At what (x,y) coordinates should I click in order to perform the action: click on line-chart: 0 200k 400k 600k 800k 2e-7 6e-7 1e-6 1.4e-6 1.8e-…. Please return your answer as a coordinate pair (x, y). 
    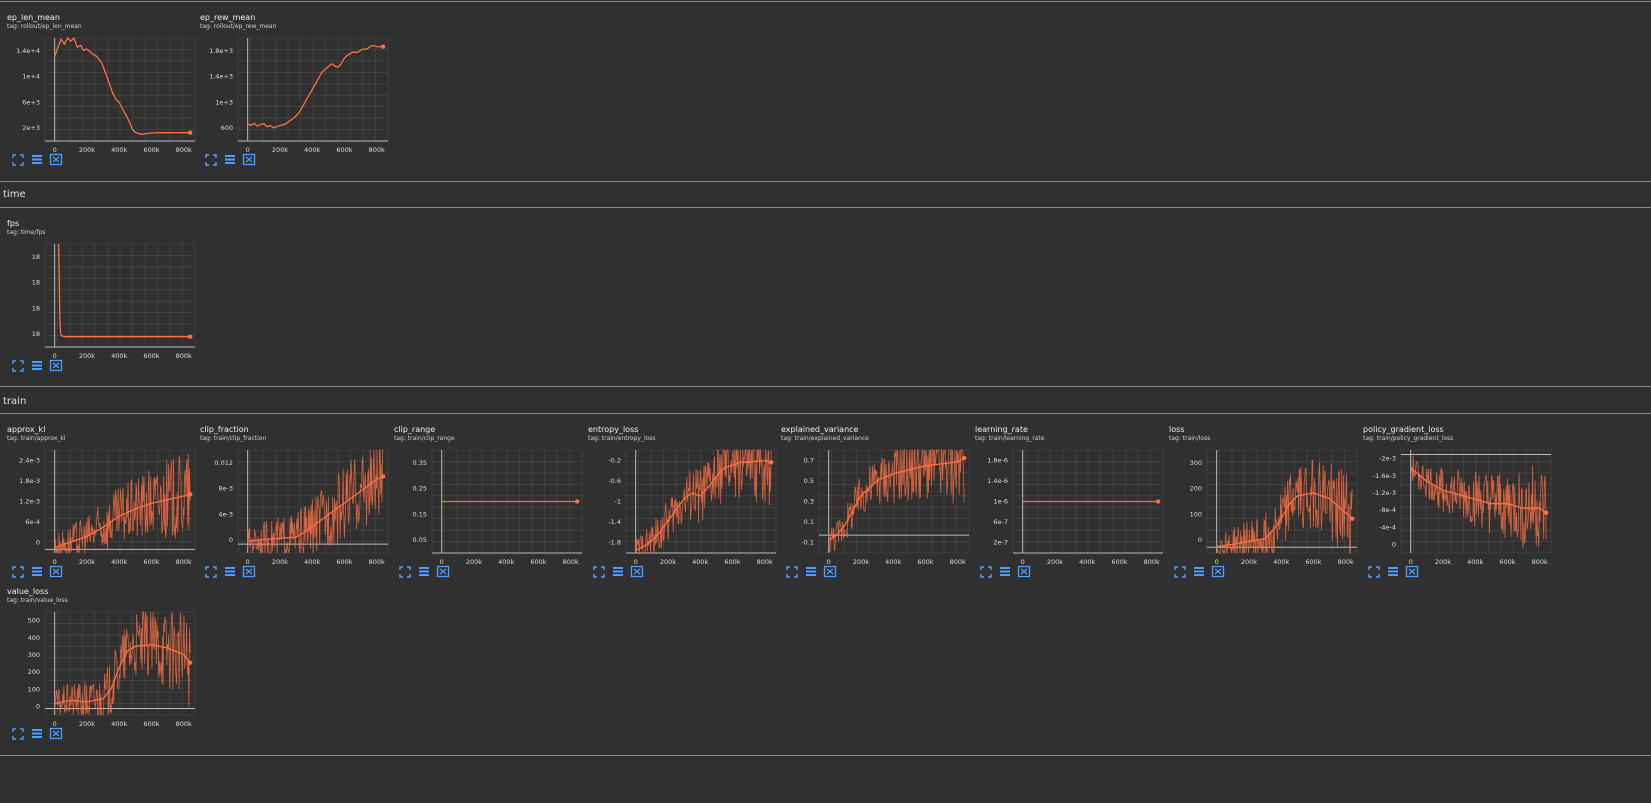
    Looking at the image, I should click on (1073, 495).